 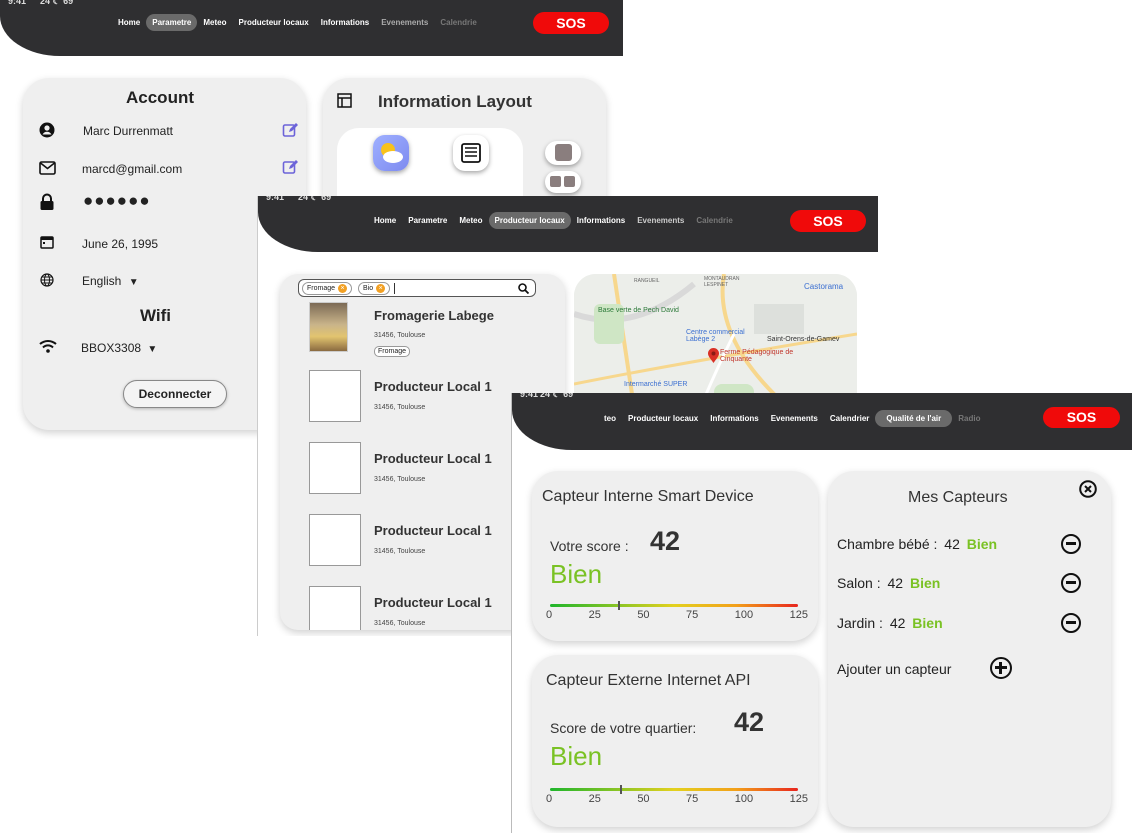 I want to click on internal-gauge-bar, so click(x=674, y=605).